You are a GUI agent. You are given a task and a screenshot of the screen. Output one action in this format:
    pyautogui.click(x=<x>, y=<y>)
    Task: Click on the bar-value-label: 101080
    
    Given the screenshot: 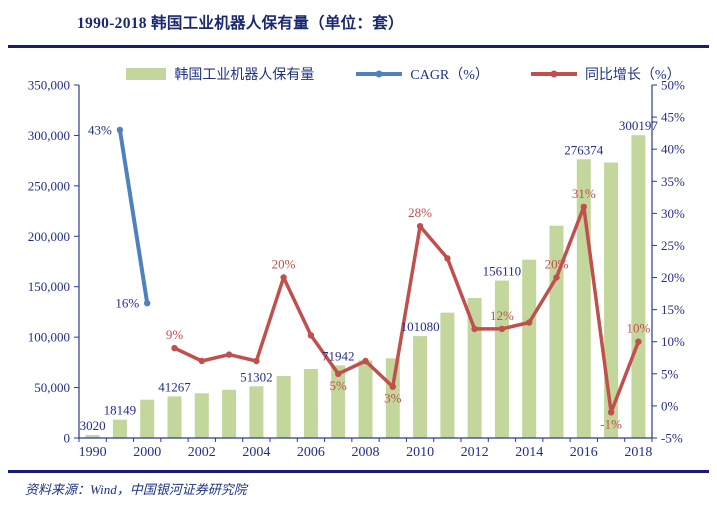 What is the action you would take?
    pyautogui.click(x=420, y=326)
    